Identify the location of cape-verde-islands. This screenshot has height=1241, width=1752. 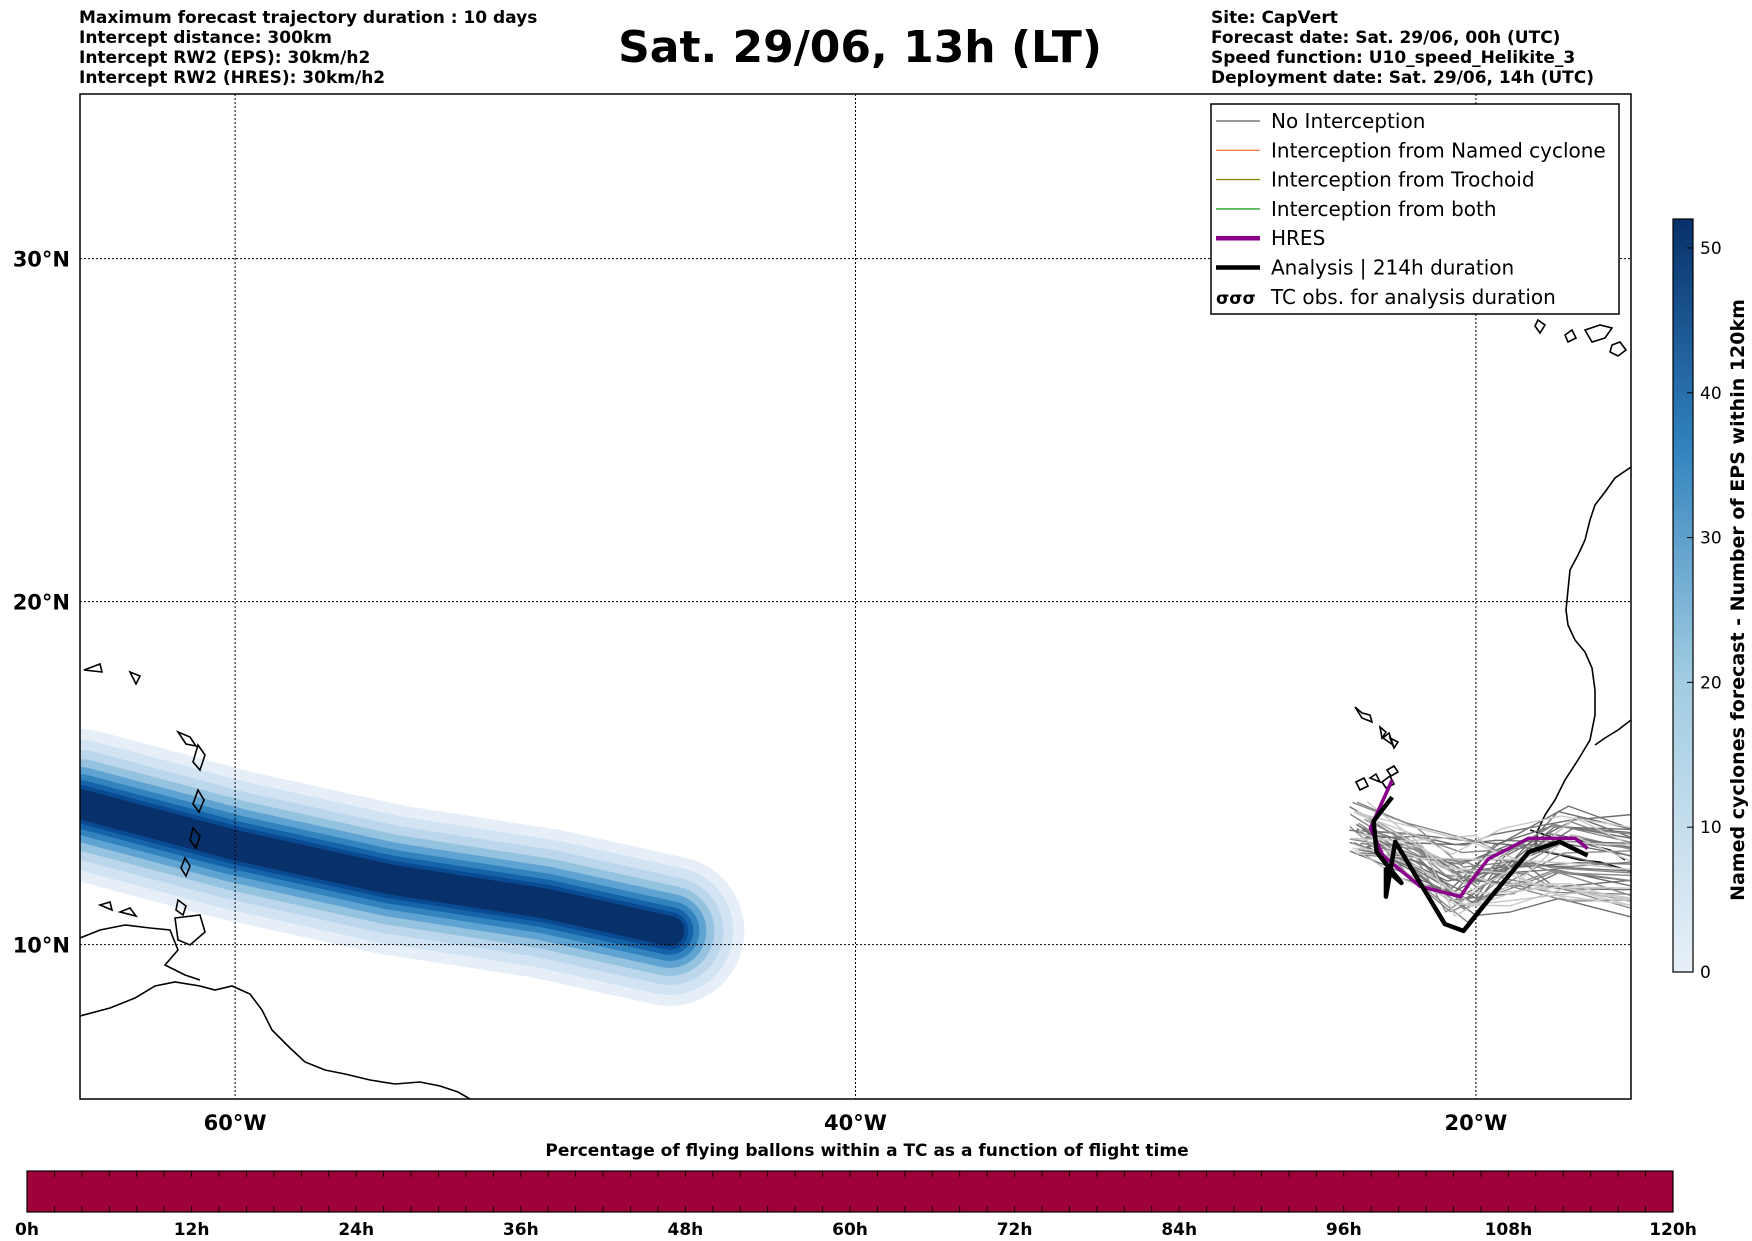
(1377, 749).